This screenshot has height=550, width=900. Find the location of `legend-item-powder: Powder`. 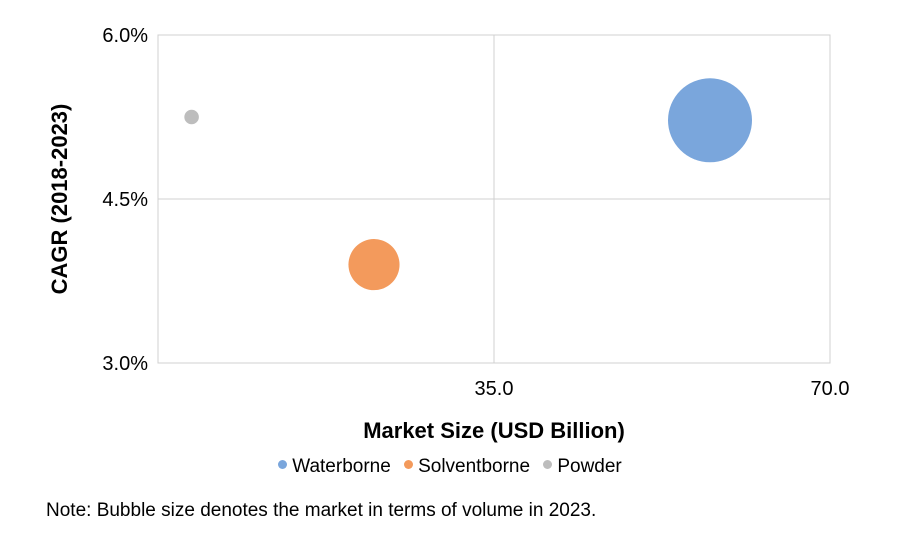

legend-item-powder: Powder is located at coordinates (582, 467).